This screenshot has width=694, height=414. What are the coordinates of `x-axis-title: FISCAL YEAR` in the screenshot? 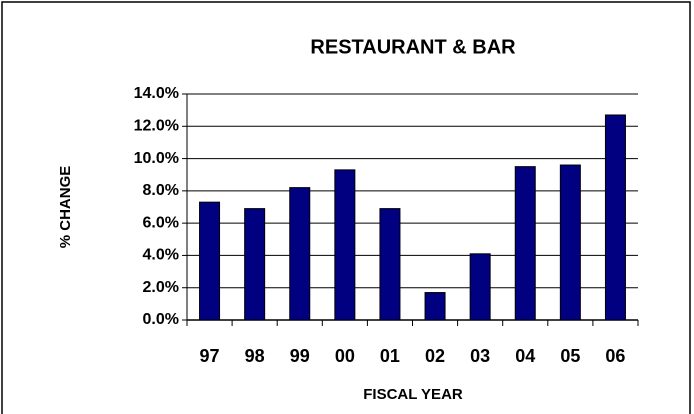 It's located at (413, 394).